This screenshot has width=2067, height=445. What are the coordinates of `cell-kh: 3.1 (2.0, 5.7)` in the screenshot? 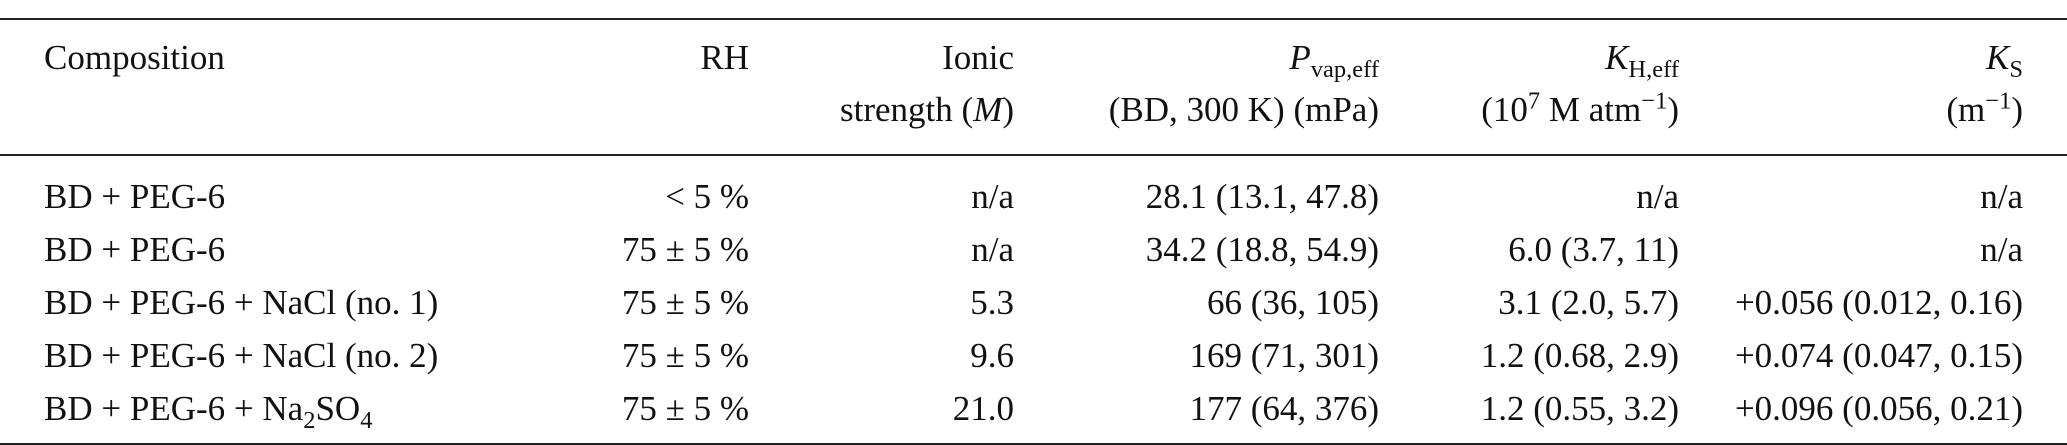 It's located at (1588, 302).